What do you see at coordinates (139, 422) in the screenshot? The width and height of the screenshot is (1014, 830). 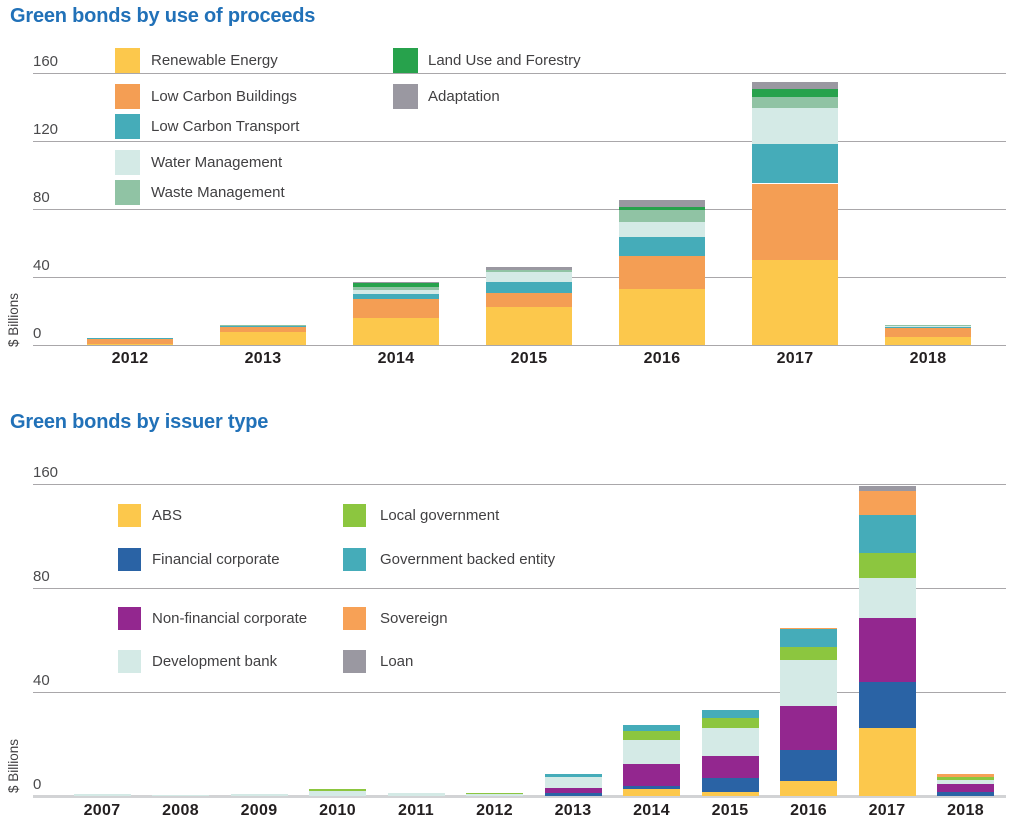 I see `chart-issuer-type-title: Green bonds by issuer type` at bounding box center [139, 422].